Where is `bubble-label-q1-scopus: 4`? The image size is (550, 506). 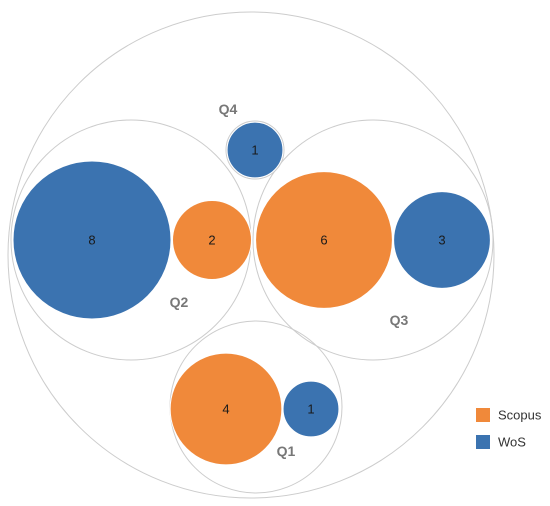
bubble-label-q1-scopus: 4 is located at coordinates (225, 409).